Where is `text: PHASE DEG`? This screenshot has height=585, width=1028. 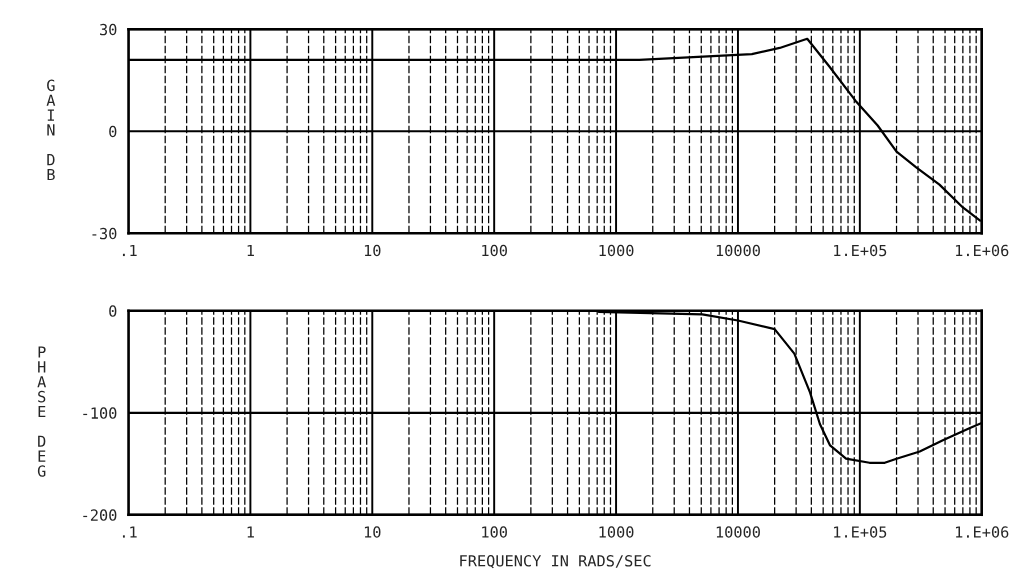 text: PHASE DEG is located at coordinates (42, 411).